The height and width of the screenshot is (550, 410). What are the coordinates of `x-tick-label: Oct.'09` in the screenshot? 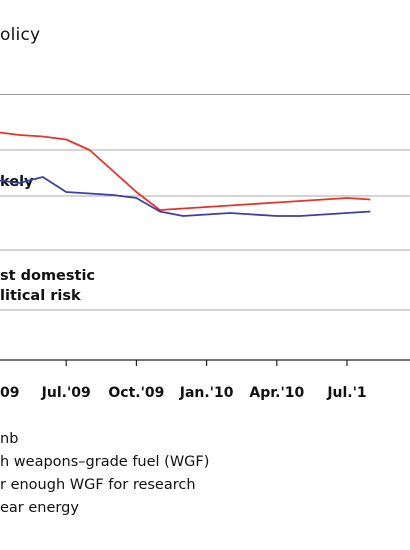 It's located at (136, 393).